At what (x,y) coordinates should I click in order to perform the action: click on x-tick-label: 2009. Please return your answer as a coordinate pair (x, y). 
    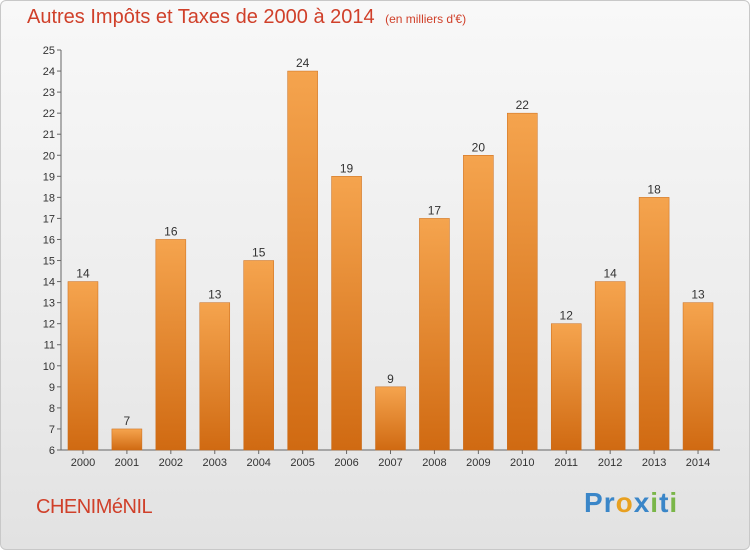
    Looking at the image, I should click on (478, 463).